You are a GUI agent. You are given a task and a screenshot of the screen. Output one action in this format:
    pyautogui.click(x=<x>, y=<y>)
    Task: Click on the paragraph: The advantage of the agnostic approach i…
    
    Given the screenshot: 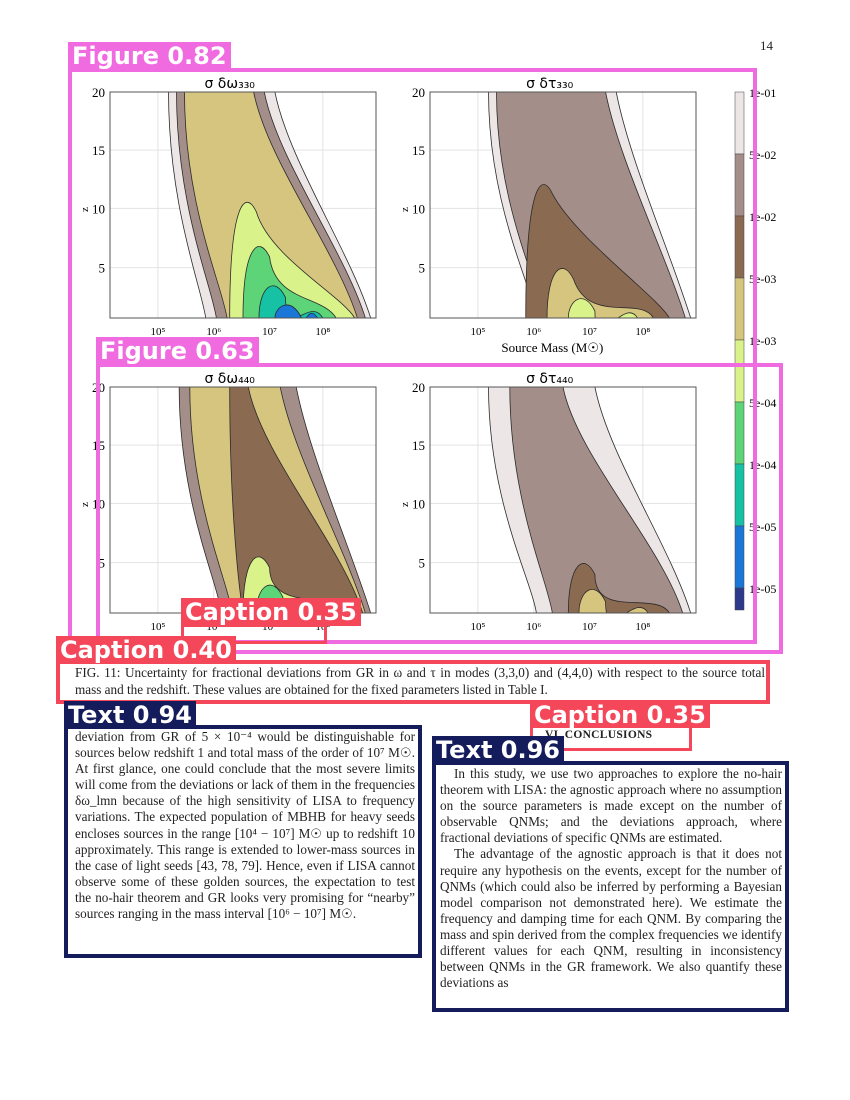 What is the action you would take?
    pyautogui.click(x=611, y=918)
    